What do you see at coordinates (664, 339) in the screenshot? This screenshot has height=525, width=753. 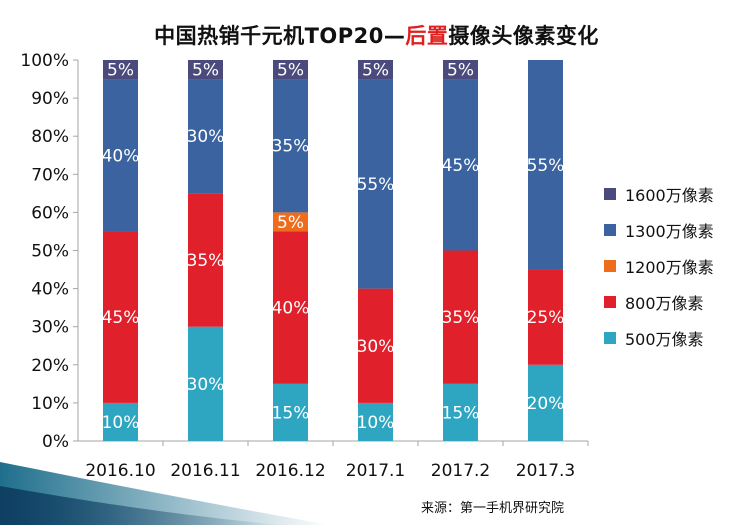 I see `legend-label: 500万像素` at bounding box center [664, 339].